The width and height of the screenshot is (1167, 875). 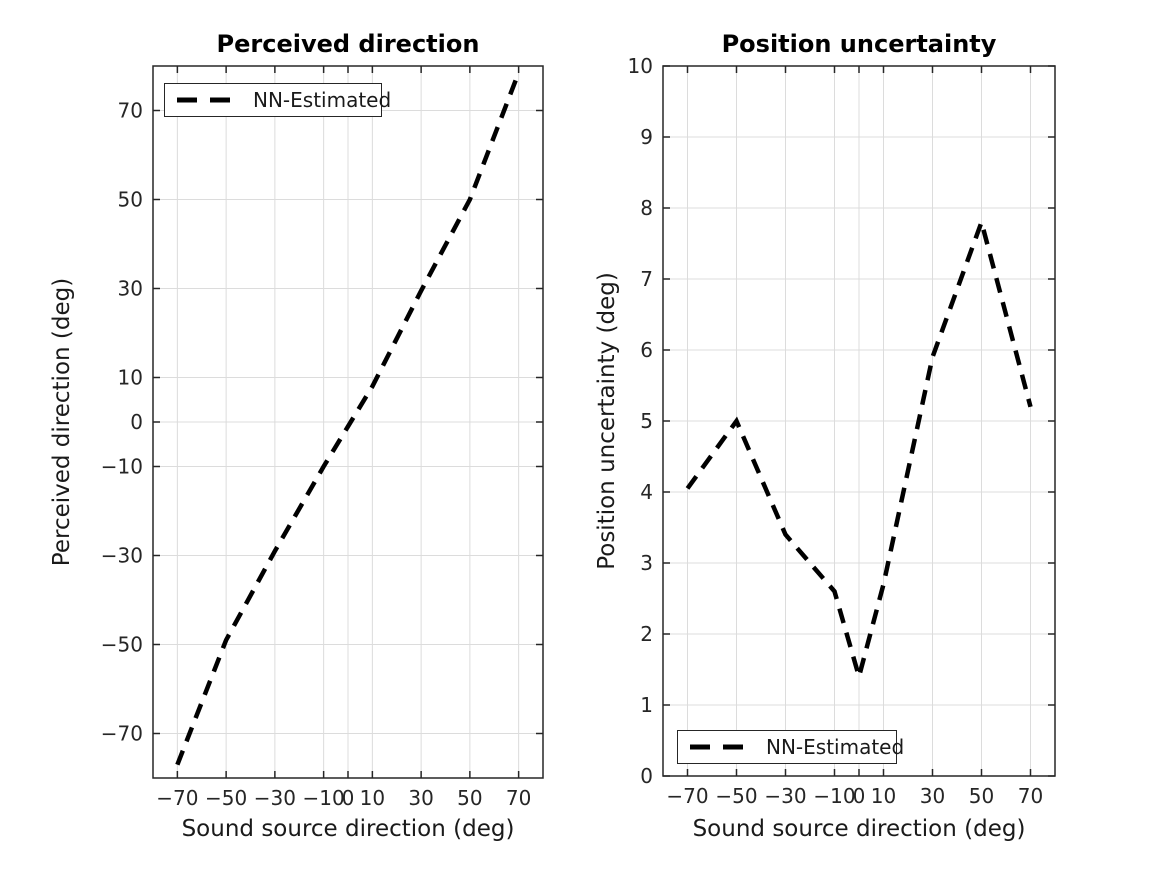 What do you see at coordinates (122, 467) in the screenshot?
I see `y-tick-label: −10` at bounding box center [122, 467].